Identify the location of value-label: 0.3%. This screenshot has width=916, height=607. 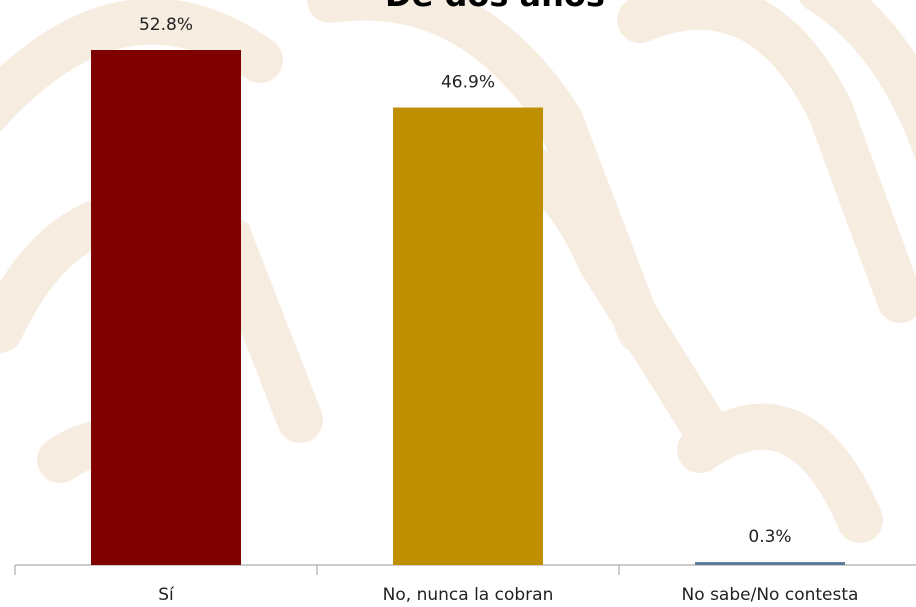
(769, 537).